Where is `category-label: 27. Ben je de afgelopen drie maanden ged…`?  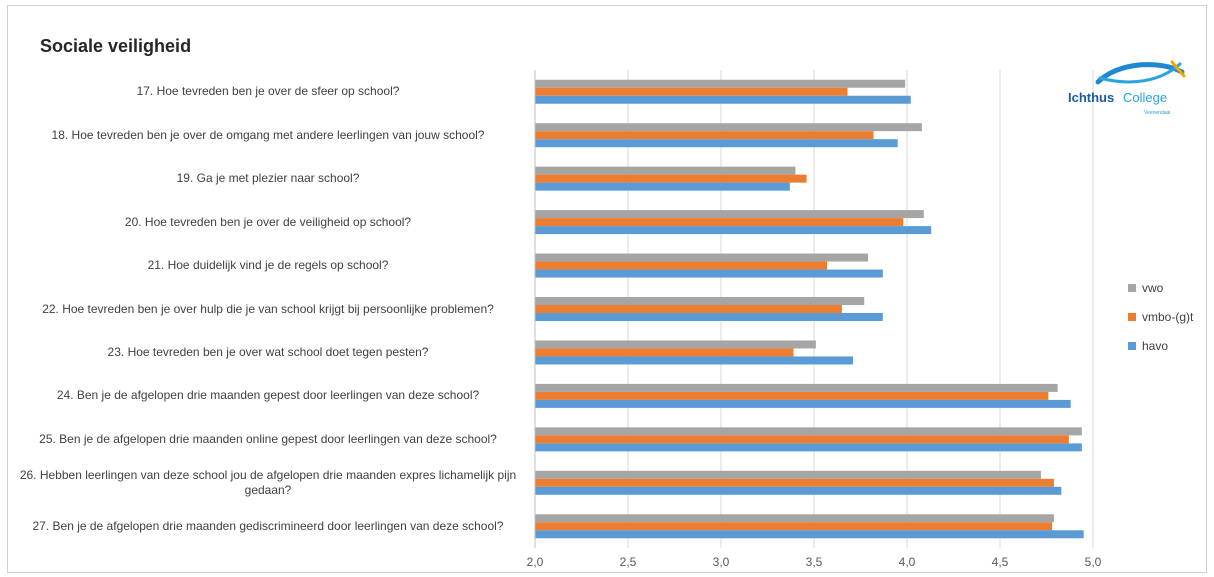
category-label: 27. Ben je de afgelopen drie maanden ged… is located at coordinates (268, 525).